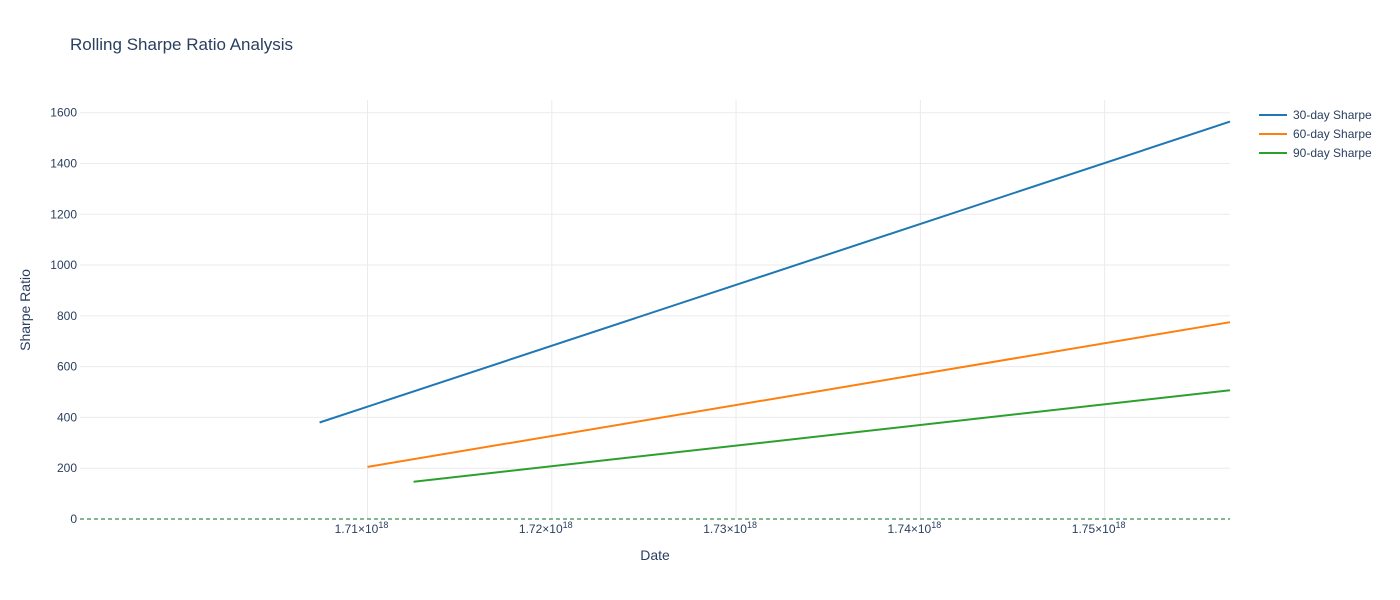 The width and height of the screenshot is (1400, 600). Describe the element at coordinates (546, 528) in the screenshot. I see `x-tick-label: 1.72×10¹⁸` at that location.